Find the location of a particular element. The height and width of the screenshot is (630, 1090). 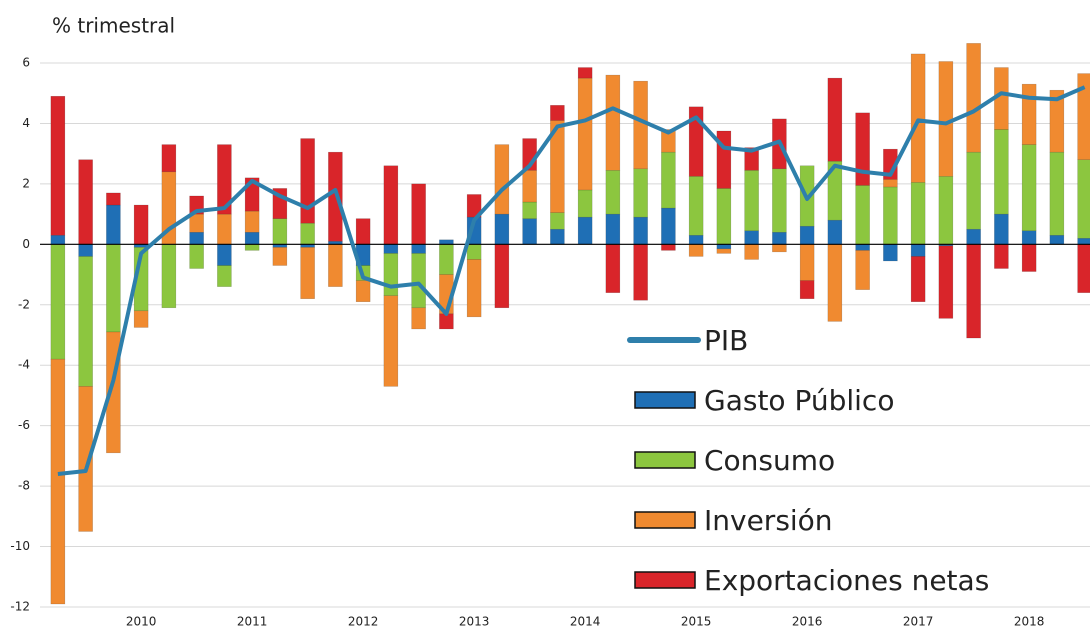

x-tick-label: 2014 is located at coordinates (585, 622).